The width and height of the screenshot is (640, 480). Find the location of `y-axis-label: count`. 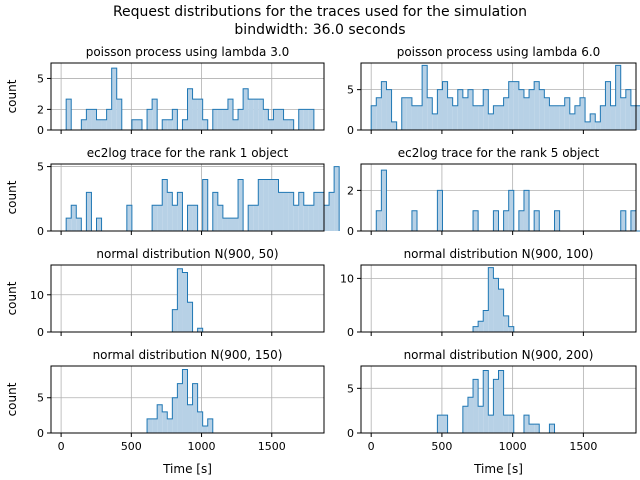

y-axis-label: count is located at coordinates (12, 96).